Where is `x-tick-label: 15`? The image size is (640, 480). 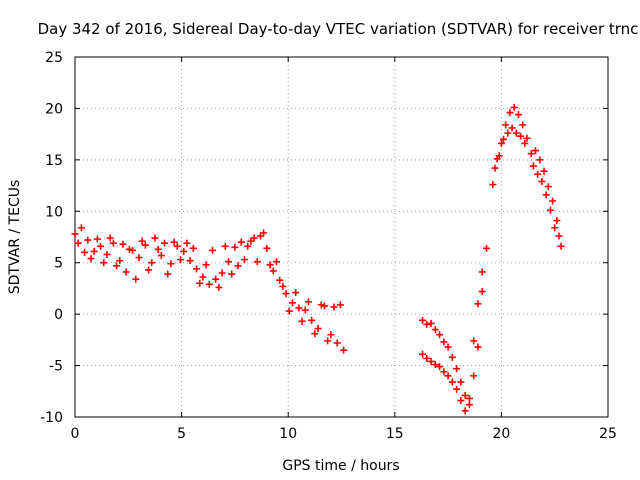
x-tick-label: 15 is located at coordinates (395, 434).